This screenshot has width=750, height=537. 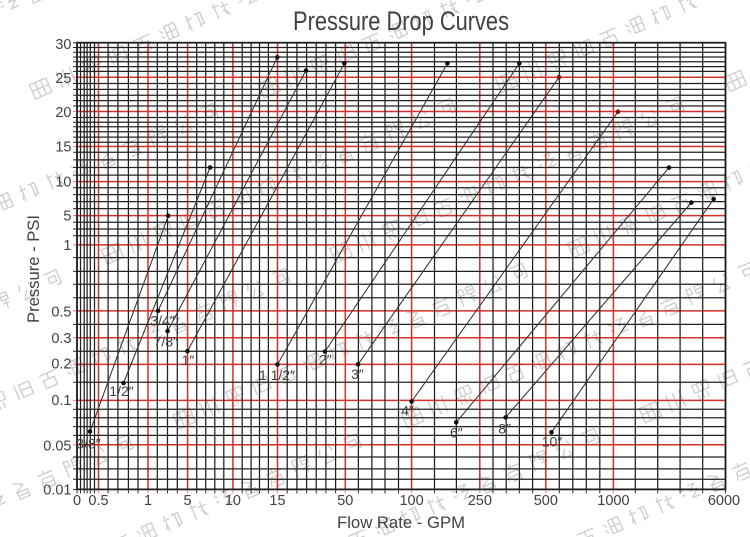 I want to click on svg-text: 1 1/2″, so click(x=277, y=375).